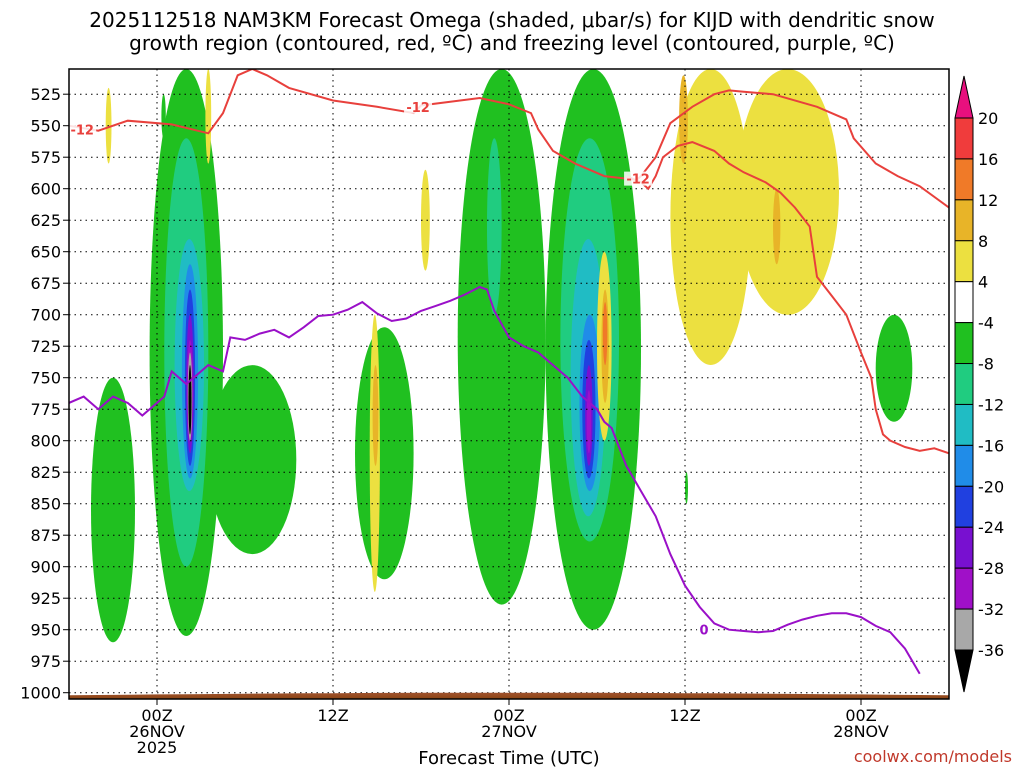 Image resolution: width=1024 pixels, height=768 pixels. What do you see at coordinates (986, 364) in the screenshot?
I see `colorbar-label-6: -8` at bounding box center [986, 364].